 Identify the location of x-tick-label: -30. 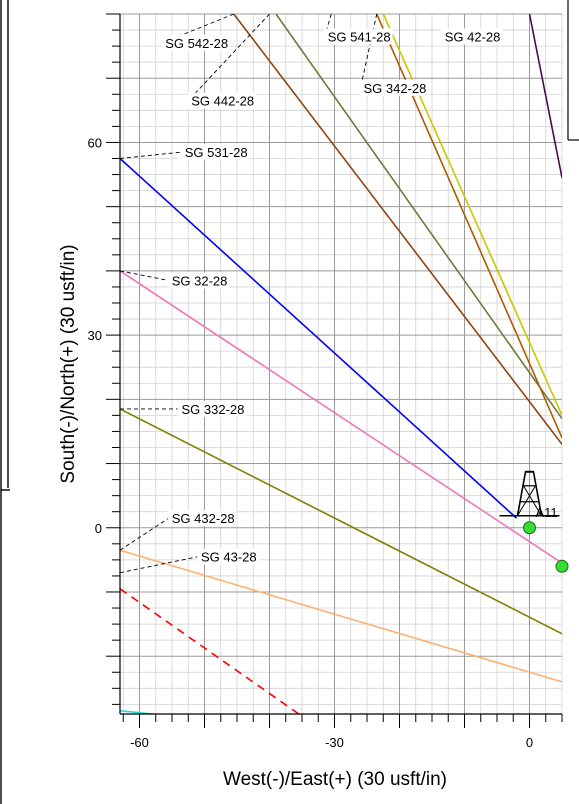
(334, 742).